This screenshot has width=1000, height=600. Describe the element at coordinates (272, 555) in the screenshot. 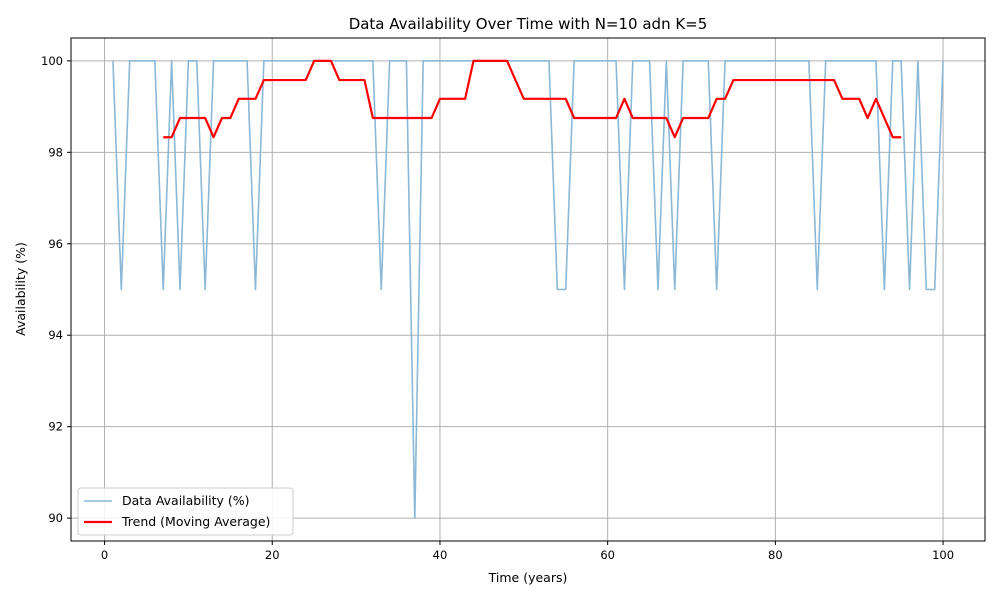

I see `x-tick-label: 20` at that location.